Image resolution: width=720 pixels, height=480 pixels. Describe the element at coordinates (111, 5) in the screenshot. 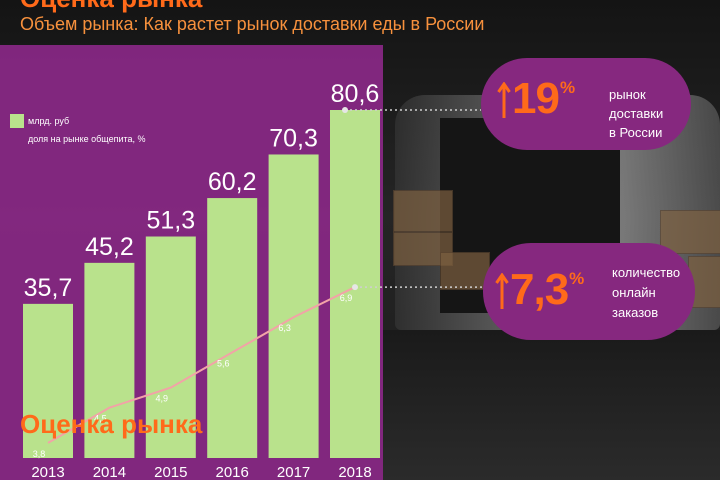

I see `page-title: Оценка рынка` at that location.